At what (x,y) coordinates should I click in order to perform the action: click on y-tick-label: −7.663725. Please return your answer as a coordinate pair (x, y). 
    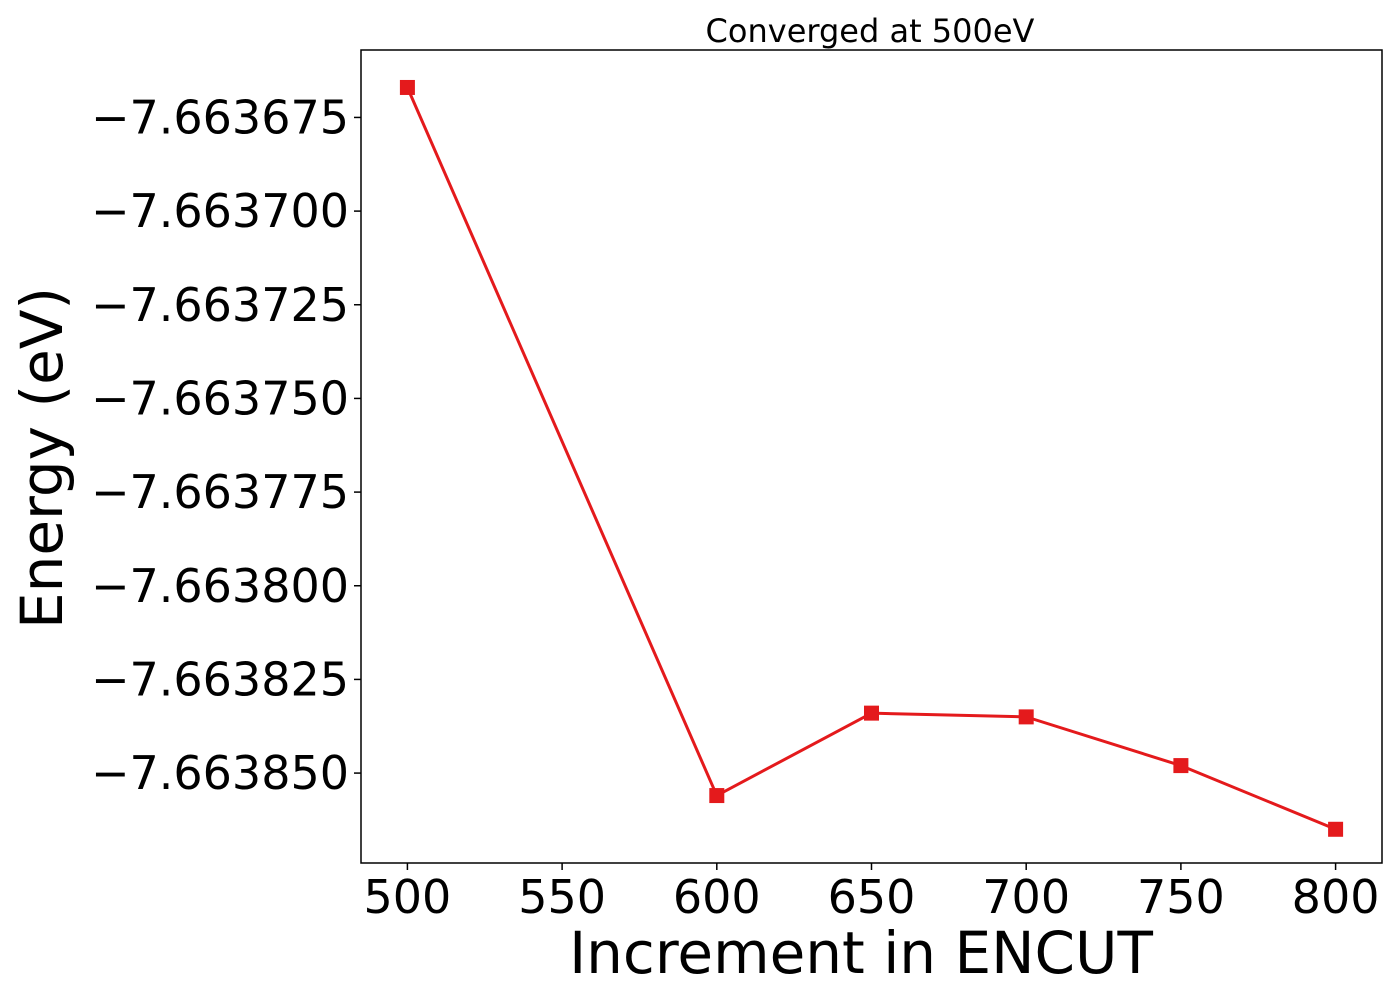
    Looking at the image, I should click on (220, 305).